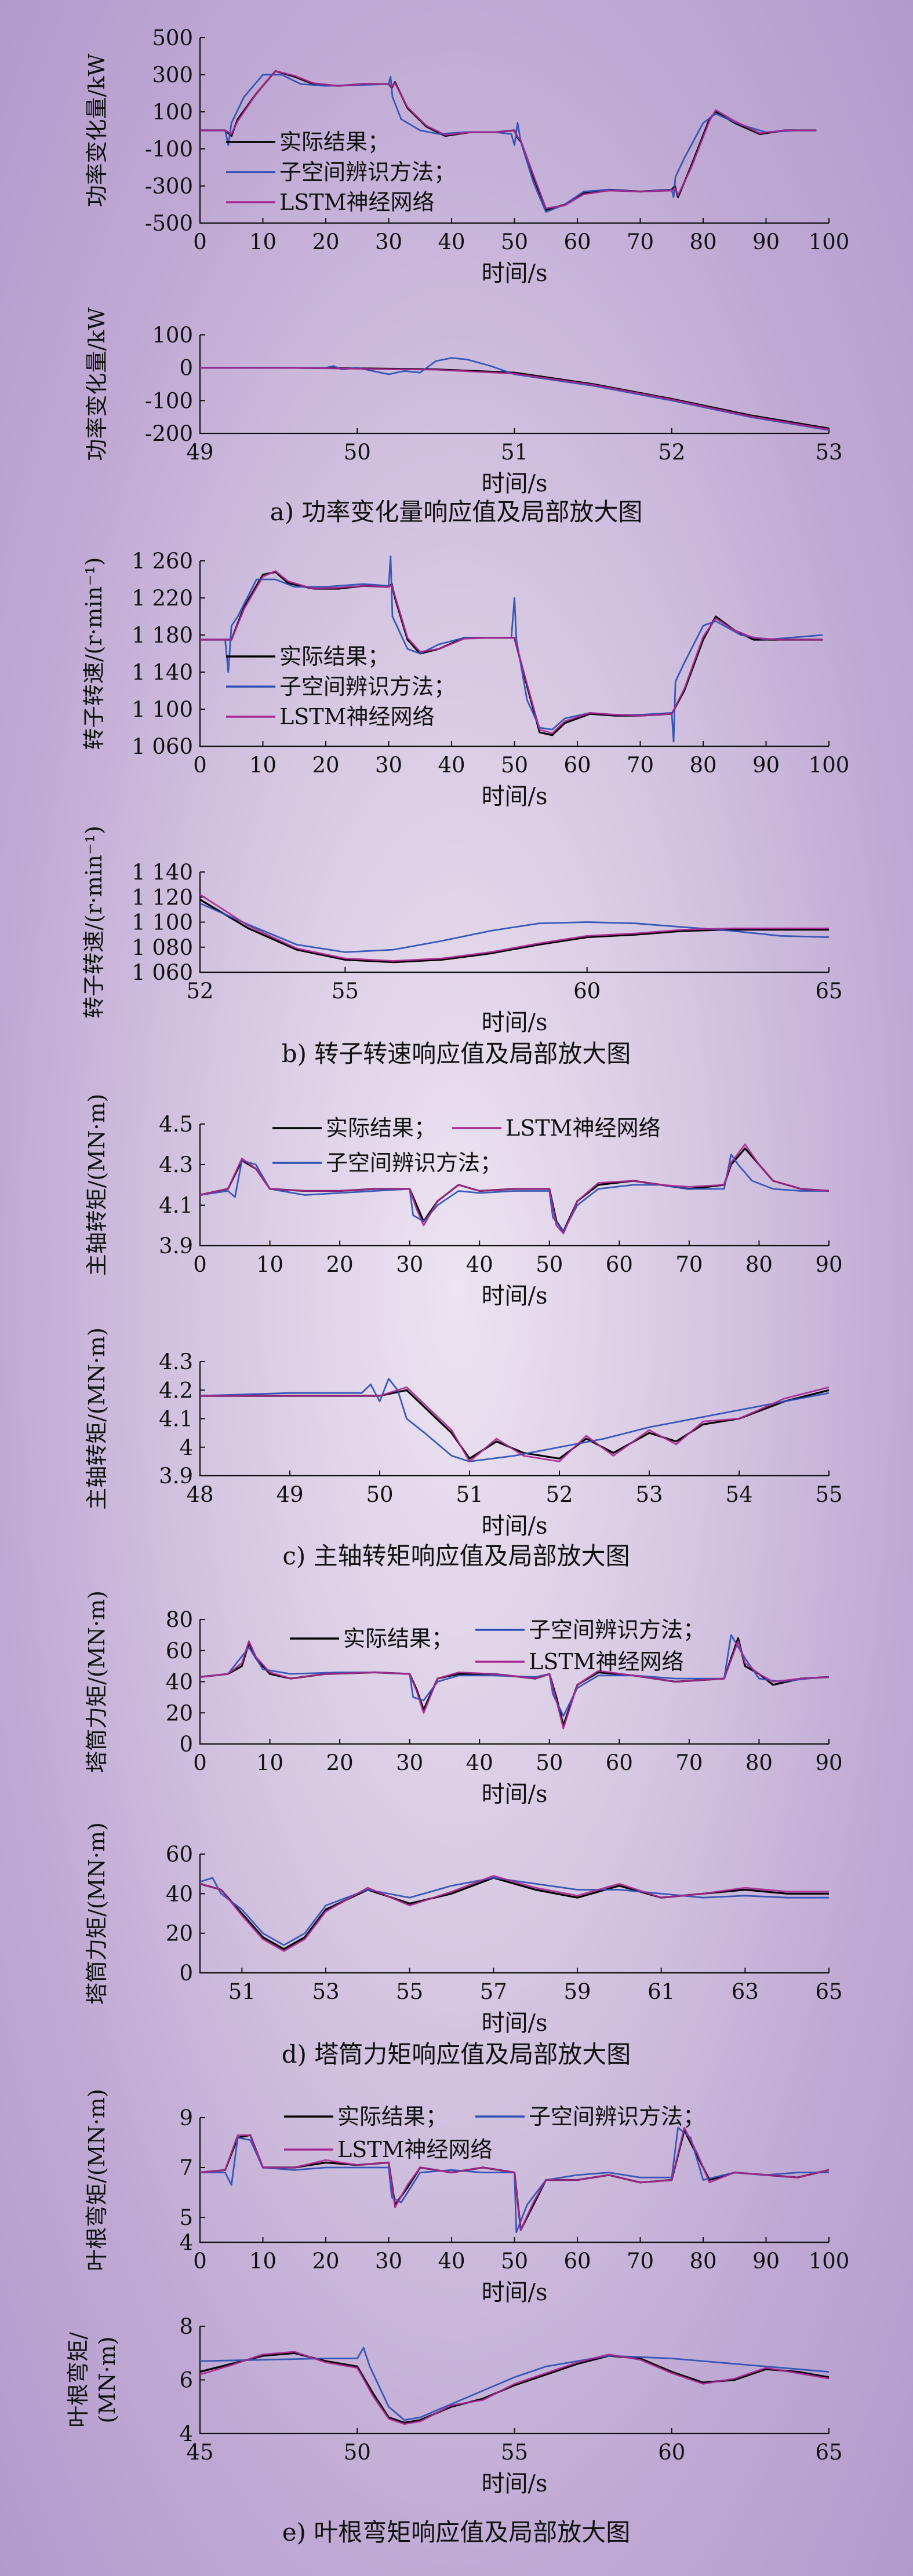  I want to click on y-tick-label: -500, so click(169, 223).